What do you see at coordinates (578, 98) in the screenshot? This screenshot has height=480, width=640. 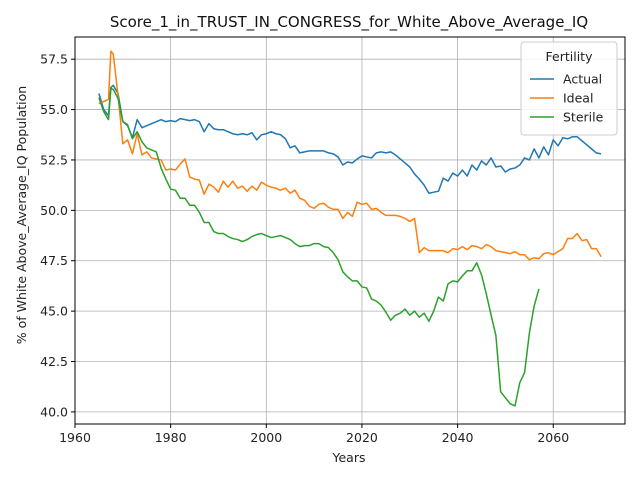 I see `legend-label-ideal: Ideal` at bounding box center [578, 98].